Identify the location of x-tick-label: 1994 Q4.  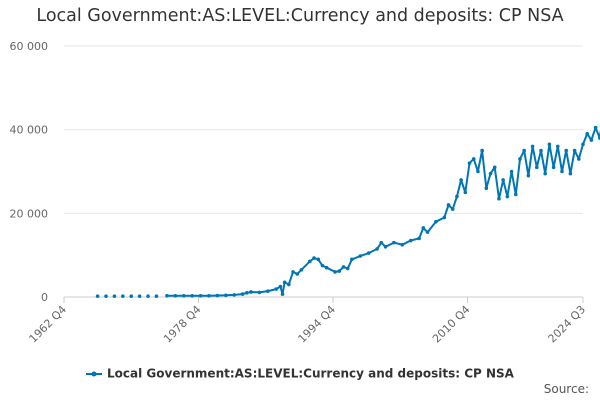
(317, 324).